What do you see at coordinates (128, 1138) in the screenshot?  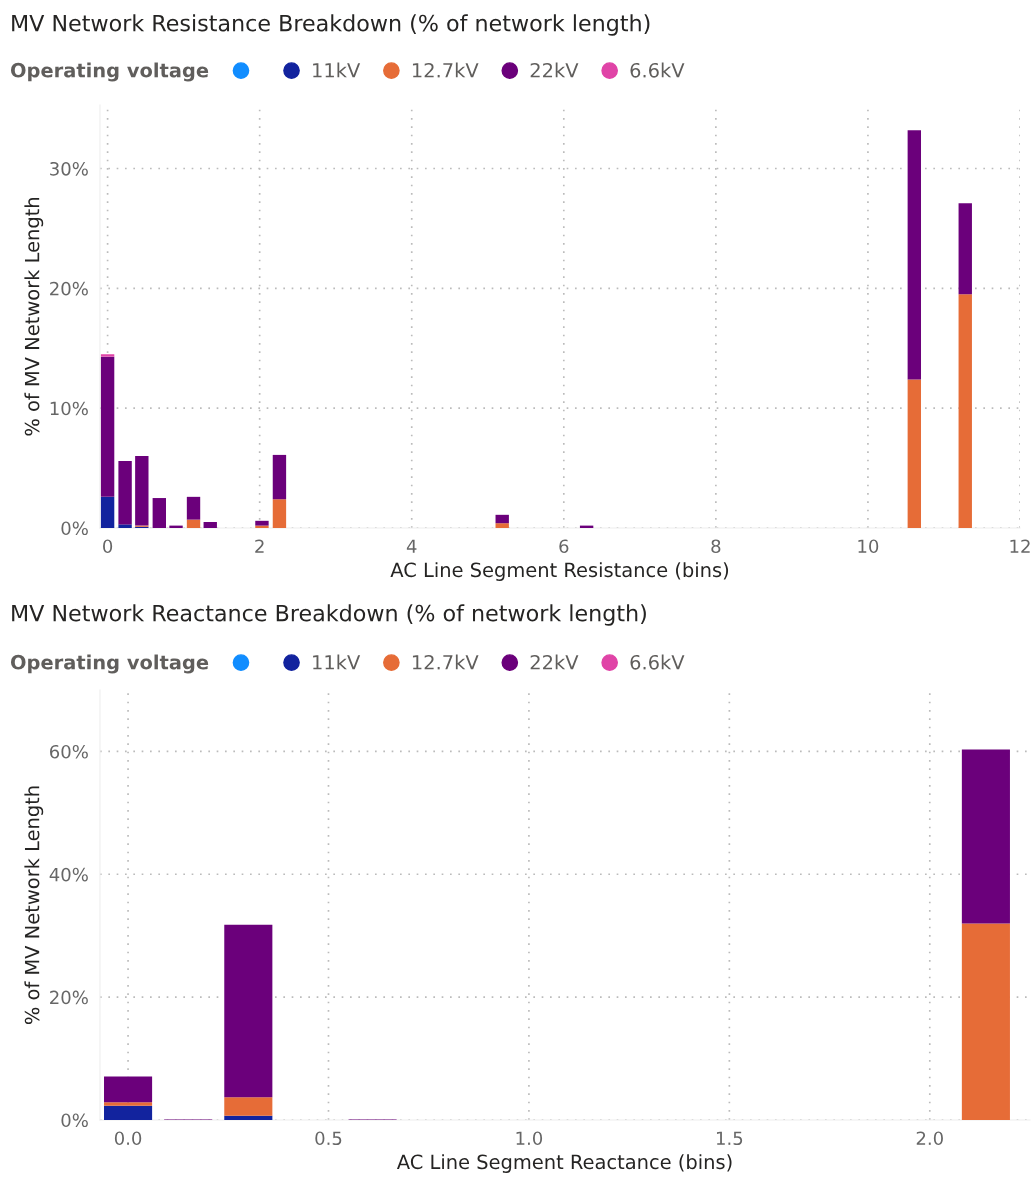 I see `x-tick-label: 0.0` at bounding box center [128, 1138].